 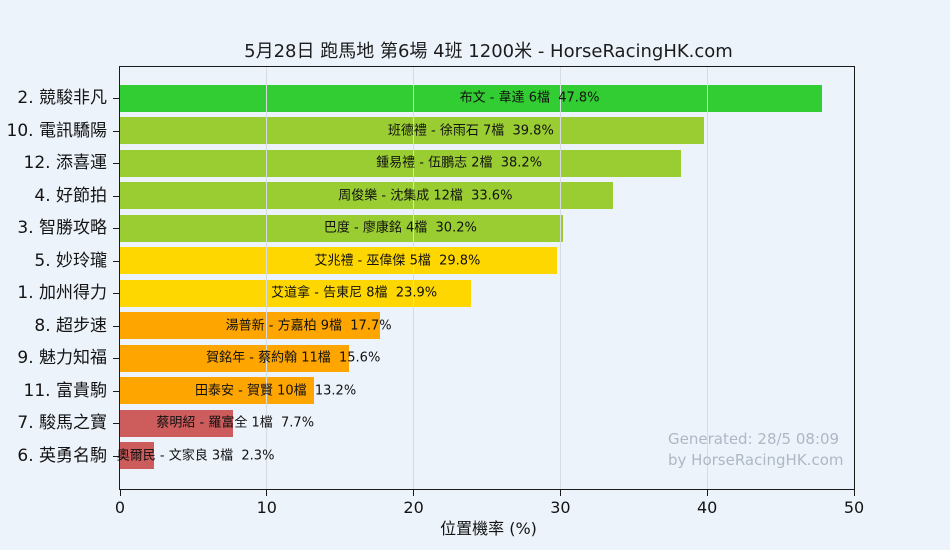 What do you see at coordinates (62, 98) in the screenshot?
I see `category-label: 2. 競駿非凡` at bounding box center [62, 98].